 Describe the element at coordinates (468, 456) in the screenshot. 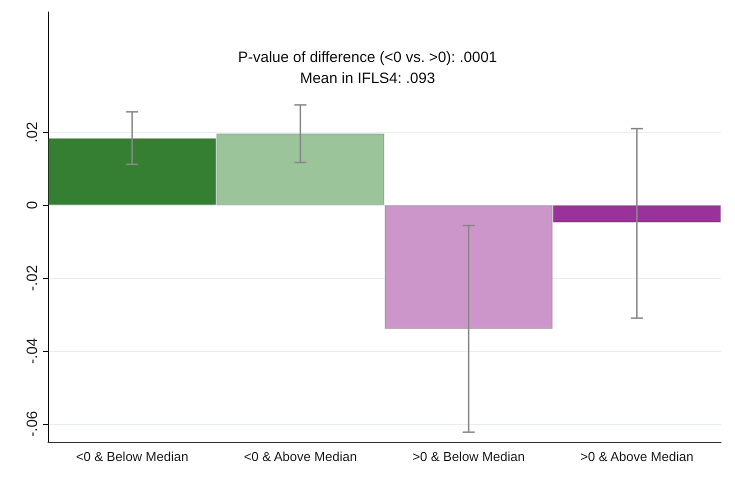

I see `x-tick-label: >0 & Below Median` at that location.